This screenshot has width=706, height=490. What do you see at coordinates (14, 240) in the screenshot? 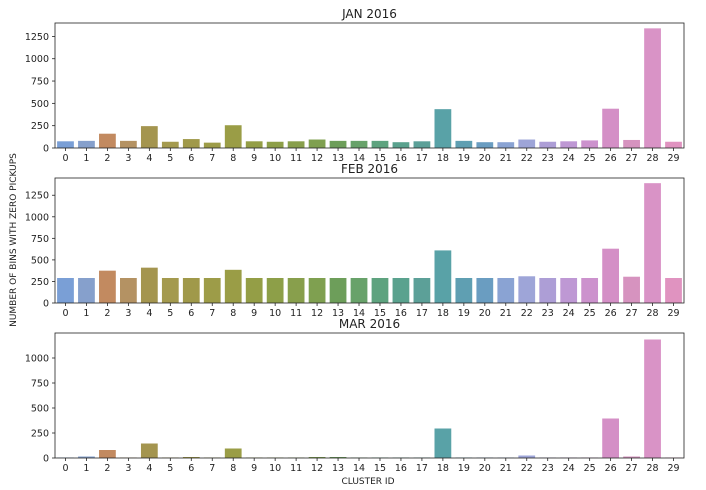
I see `y-axis-label: NUMBER OF BINS WITH ZERO PICKUPS` at bounding box center [14, 240].